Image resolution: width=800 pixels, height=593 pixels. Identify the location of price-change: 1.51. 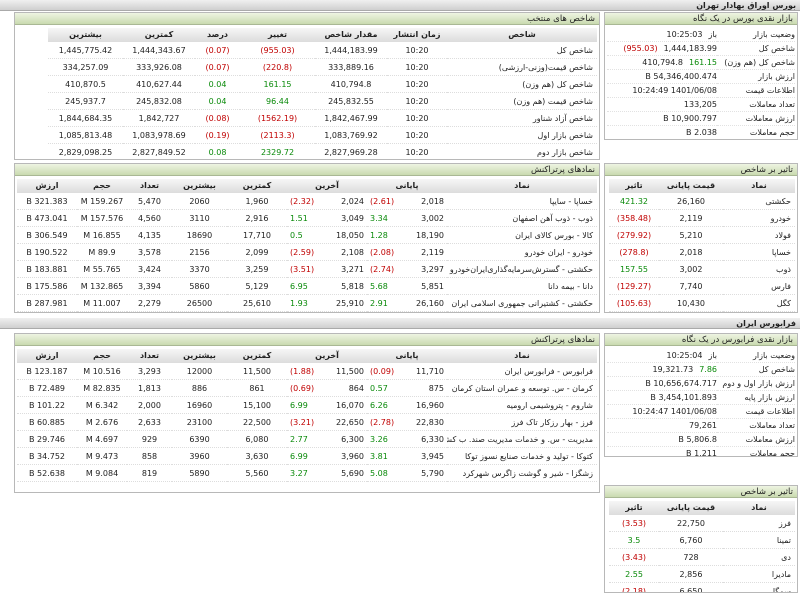
(299, 218).